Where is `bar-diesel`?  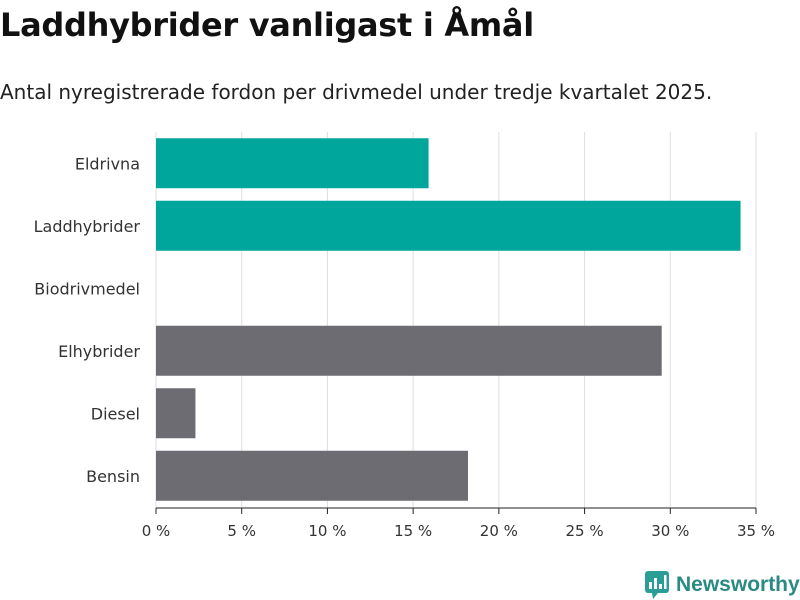
bar-diesel is located at coordinates (176, 413).